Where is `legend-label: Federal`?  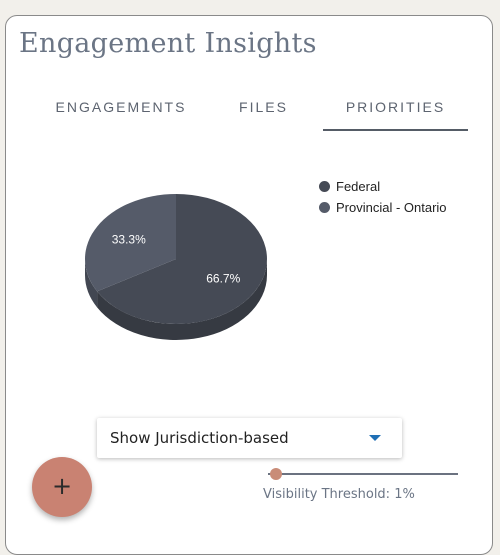 legend-label: Federal is located at coordinates (358, 186).